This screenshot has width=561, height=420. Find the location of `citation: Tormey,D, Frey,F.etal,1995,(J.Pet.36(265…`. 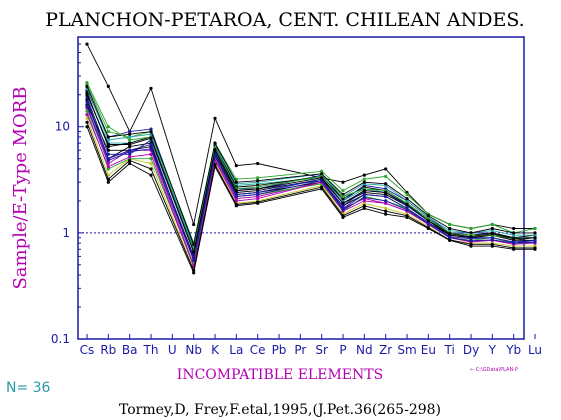

citation: Tormey,D, Frey,F.etal,1995,(J.Pet.36(265… is located at coordinates (280, 410).